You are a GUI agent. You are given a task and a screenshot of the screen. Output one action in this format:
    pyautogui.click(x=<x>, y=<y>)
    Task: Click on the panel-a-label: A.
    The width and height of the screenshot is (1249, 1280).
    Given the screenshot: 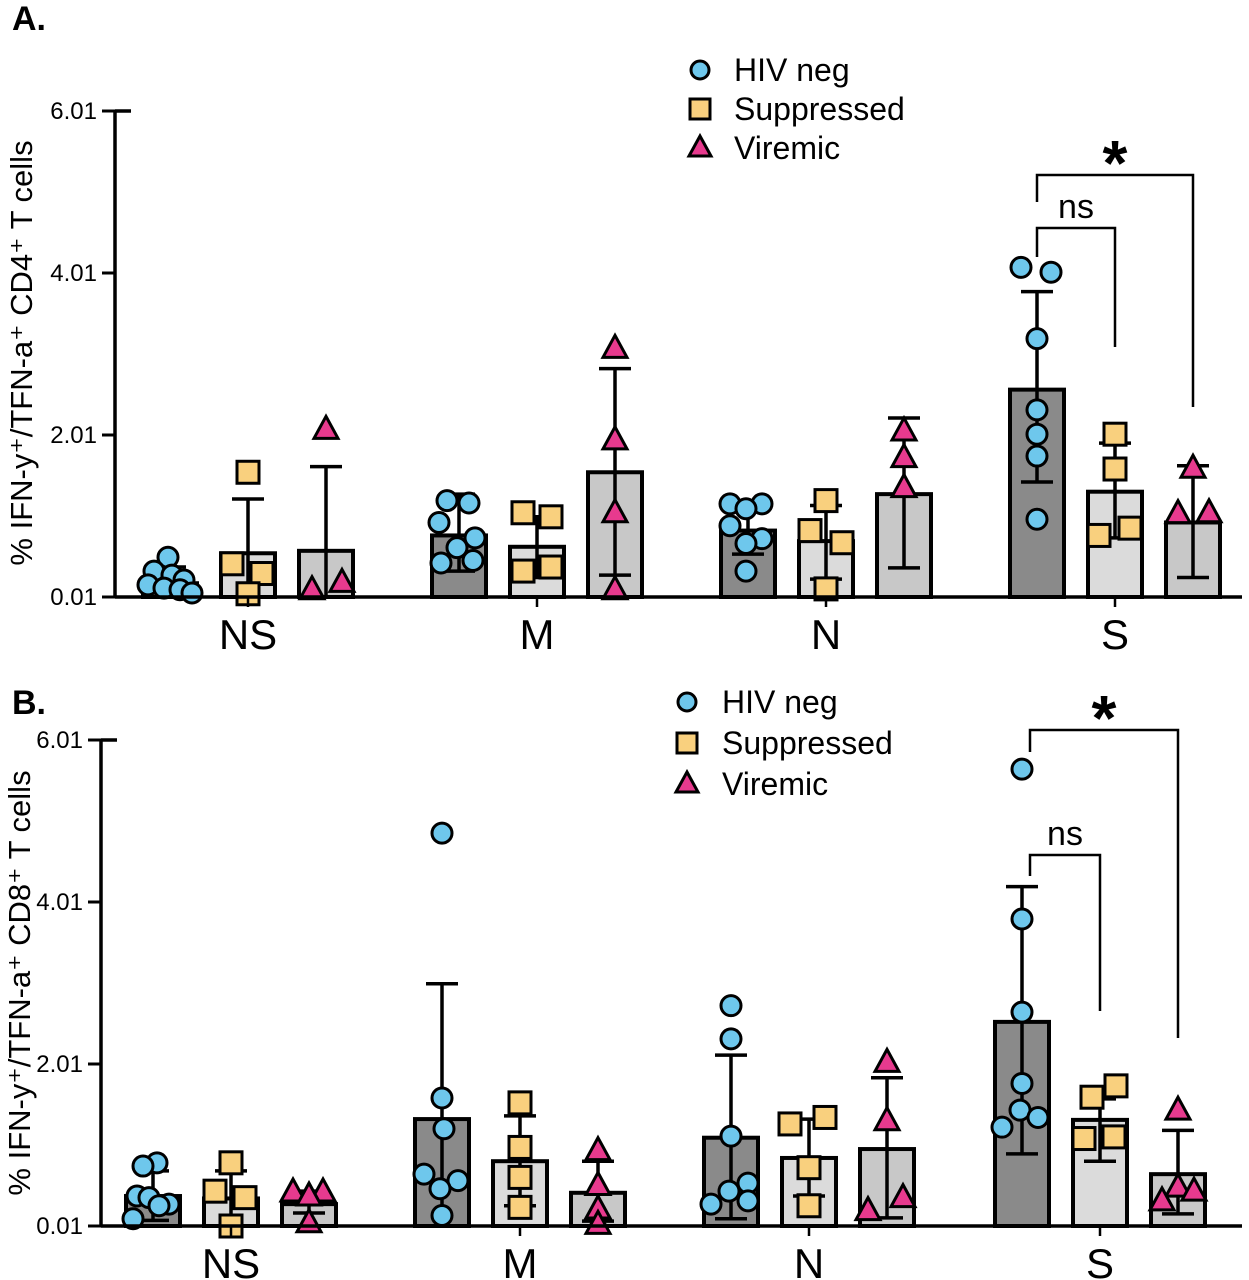 What is the action you would take?
    pyautogui.click(x=29, y=19)
    